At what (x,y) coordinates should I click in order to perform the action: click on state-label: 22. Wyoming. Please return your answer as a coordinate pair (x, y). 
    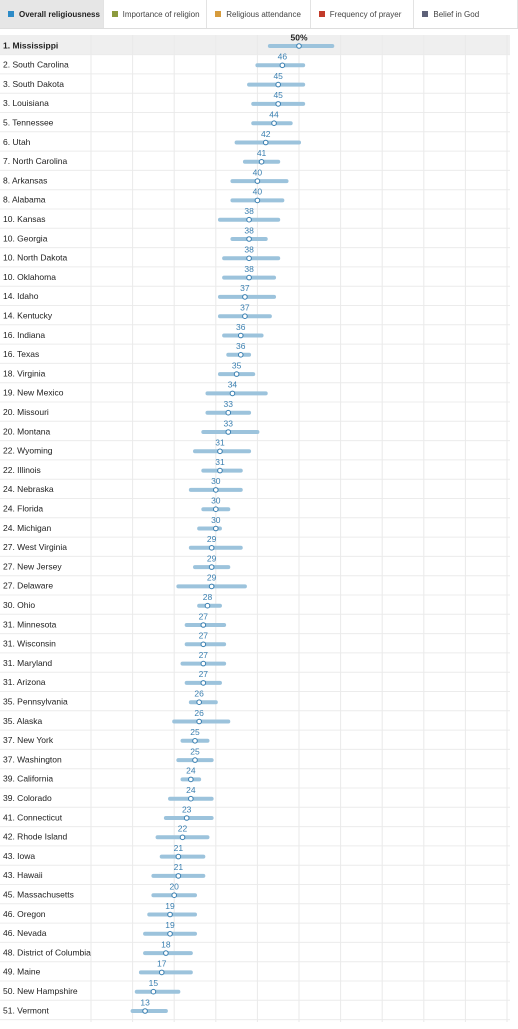
    Looking at the image, I should click on (28, 451).